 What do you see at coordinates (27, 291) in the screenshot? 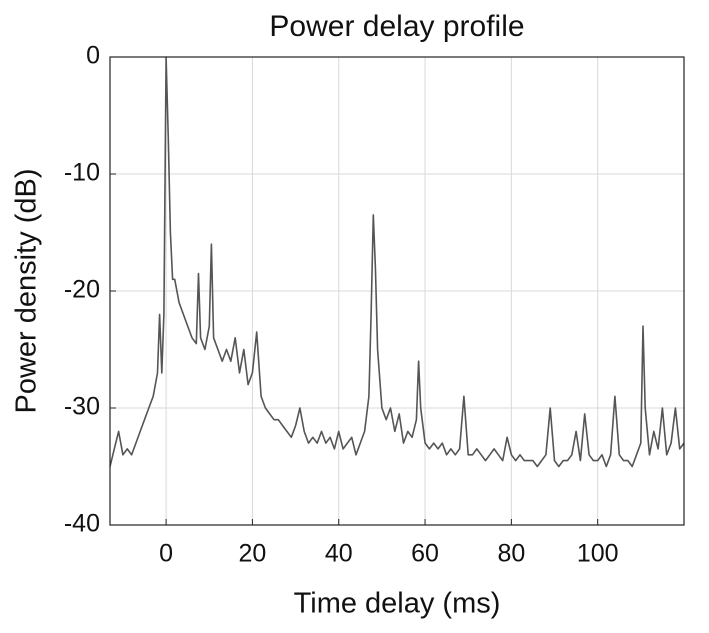
I see `y-axis-label: Power density (dB)` at bounding box center [27, 291].